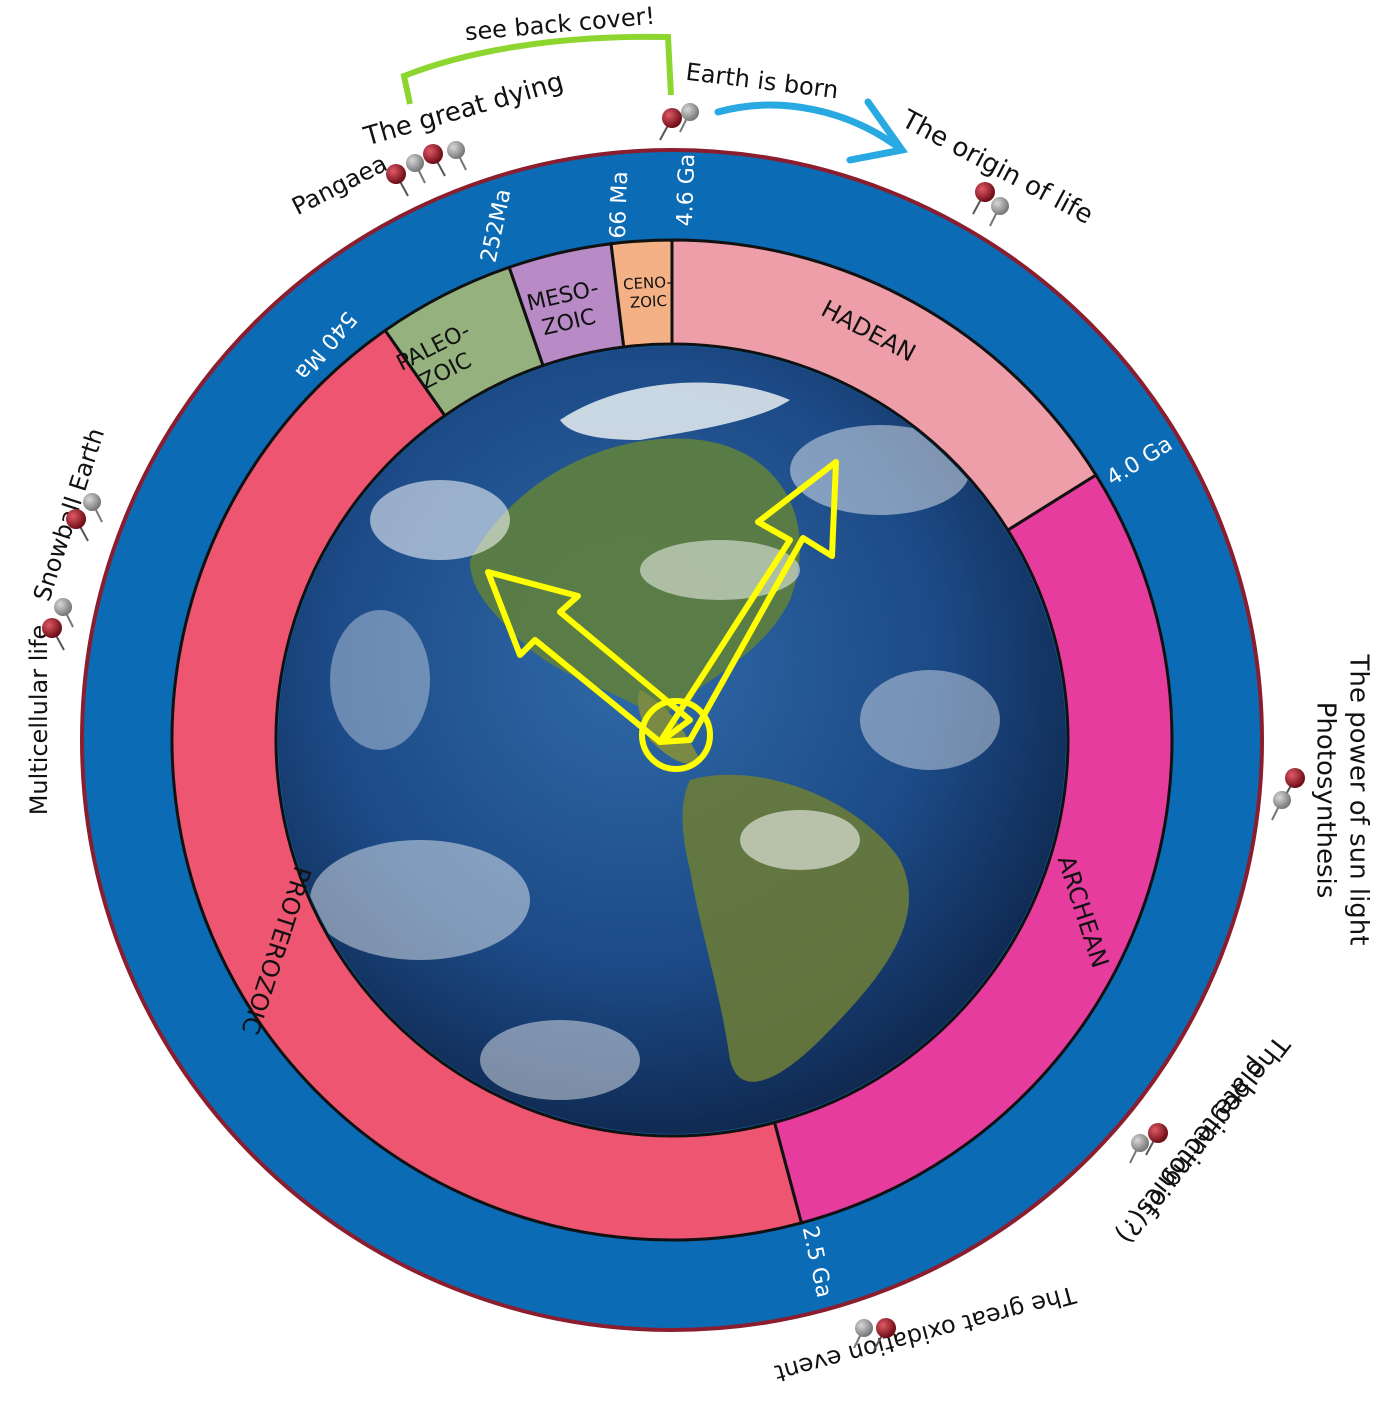 This screenshot has width=1383, height=1401. I want to click on event-photosynthesis-line2: Photosynthesis, so click(1326, 800).